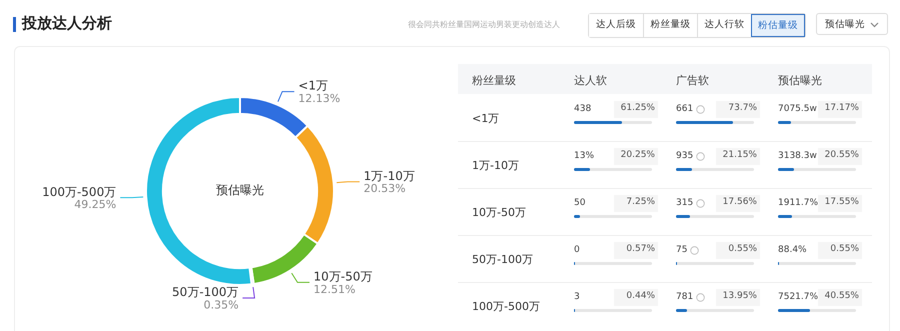 The height and width of the screenshot is (331, 900). Describe the element at coordinates (577, 297) in the screenshot. I see `text: 3` at that location.